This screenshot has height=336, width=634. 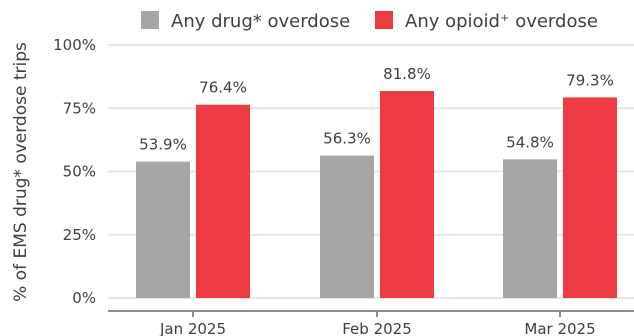 What do you see at coordinates (21, 172) in the screenshot?
I see `y-axis-title: % of EMS drug* overdose trips` at bounding box center [21, 172].